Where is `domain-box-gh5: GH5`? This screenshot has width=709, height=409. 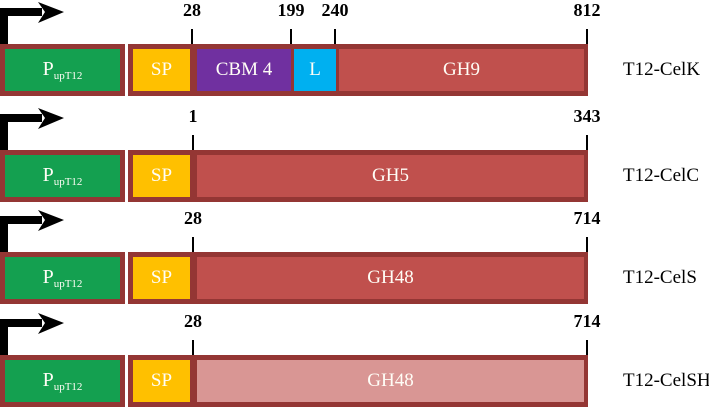
domain-box-gh5: GH5 is located at coordinates (390, 176).